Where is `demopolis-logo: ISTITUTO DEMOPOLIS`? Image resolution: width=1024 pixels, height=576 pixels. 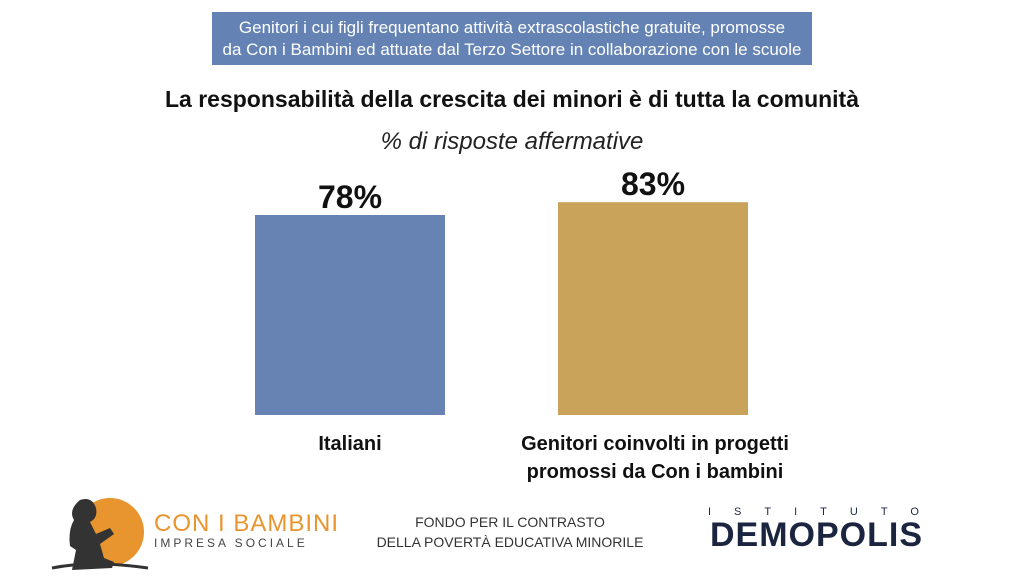 demopolis-logo: ISTITUTO DEMOPOLIS is located at coordinates (838, 536).